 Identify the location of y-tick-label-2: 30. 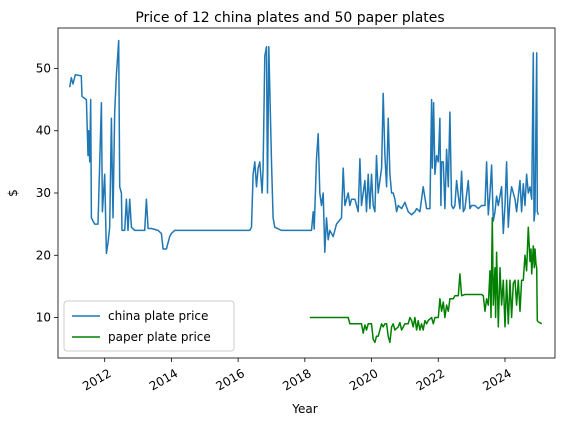
(43, 193).